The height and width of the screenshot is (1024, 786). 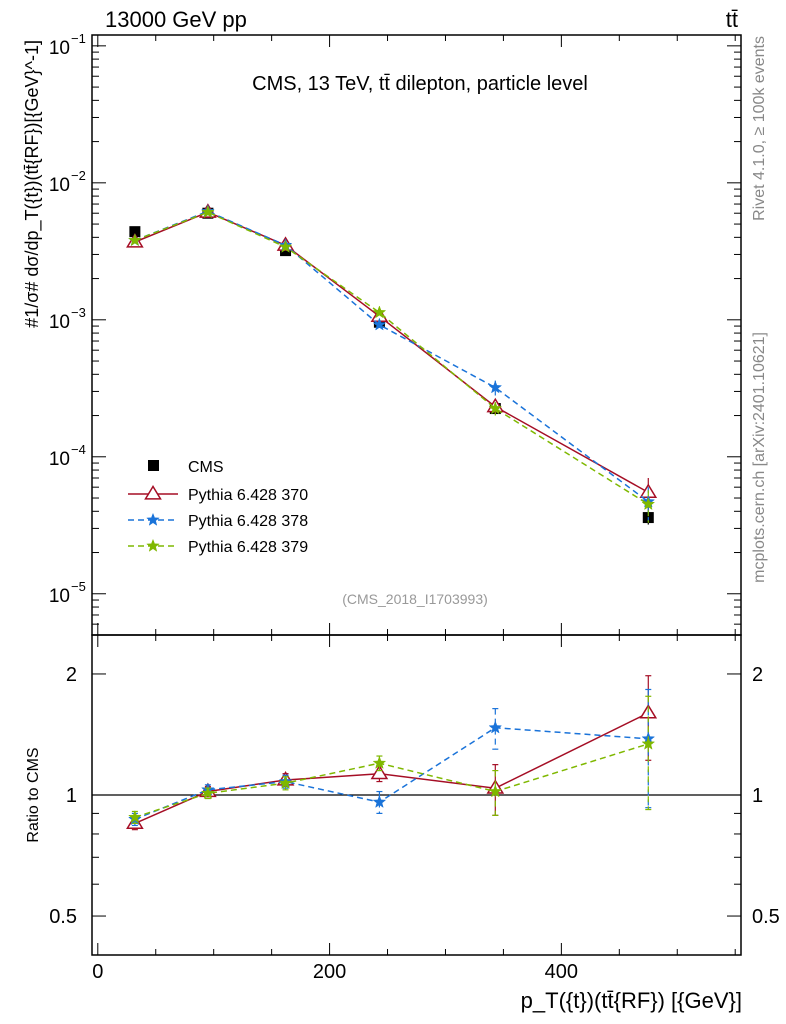 I want to click on analysis-watermark: (CMS_2018_I1703993), so click(x=415, y=599).